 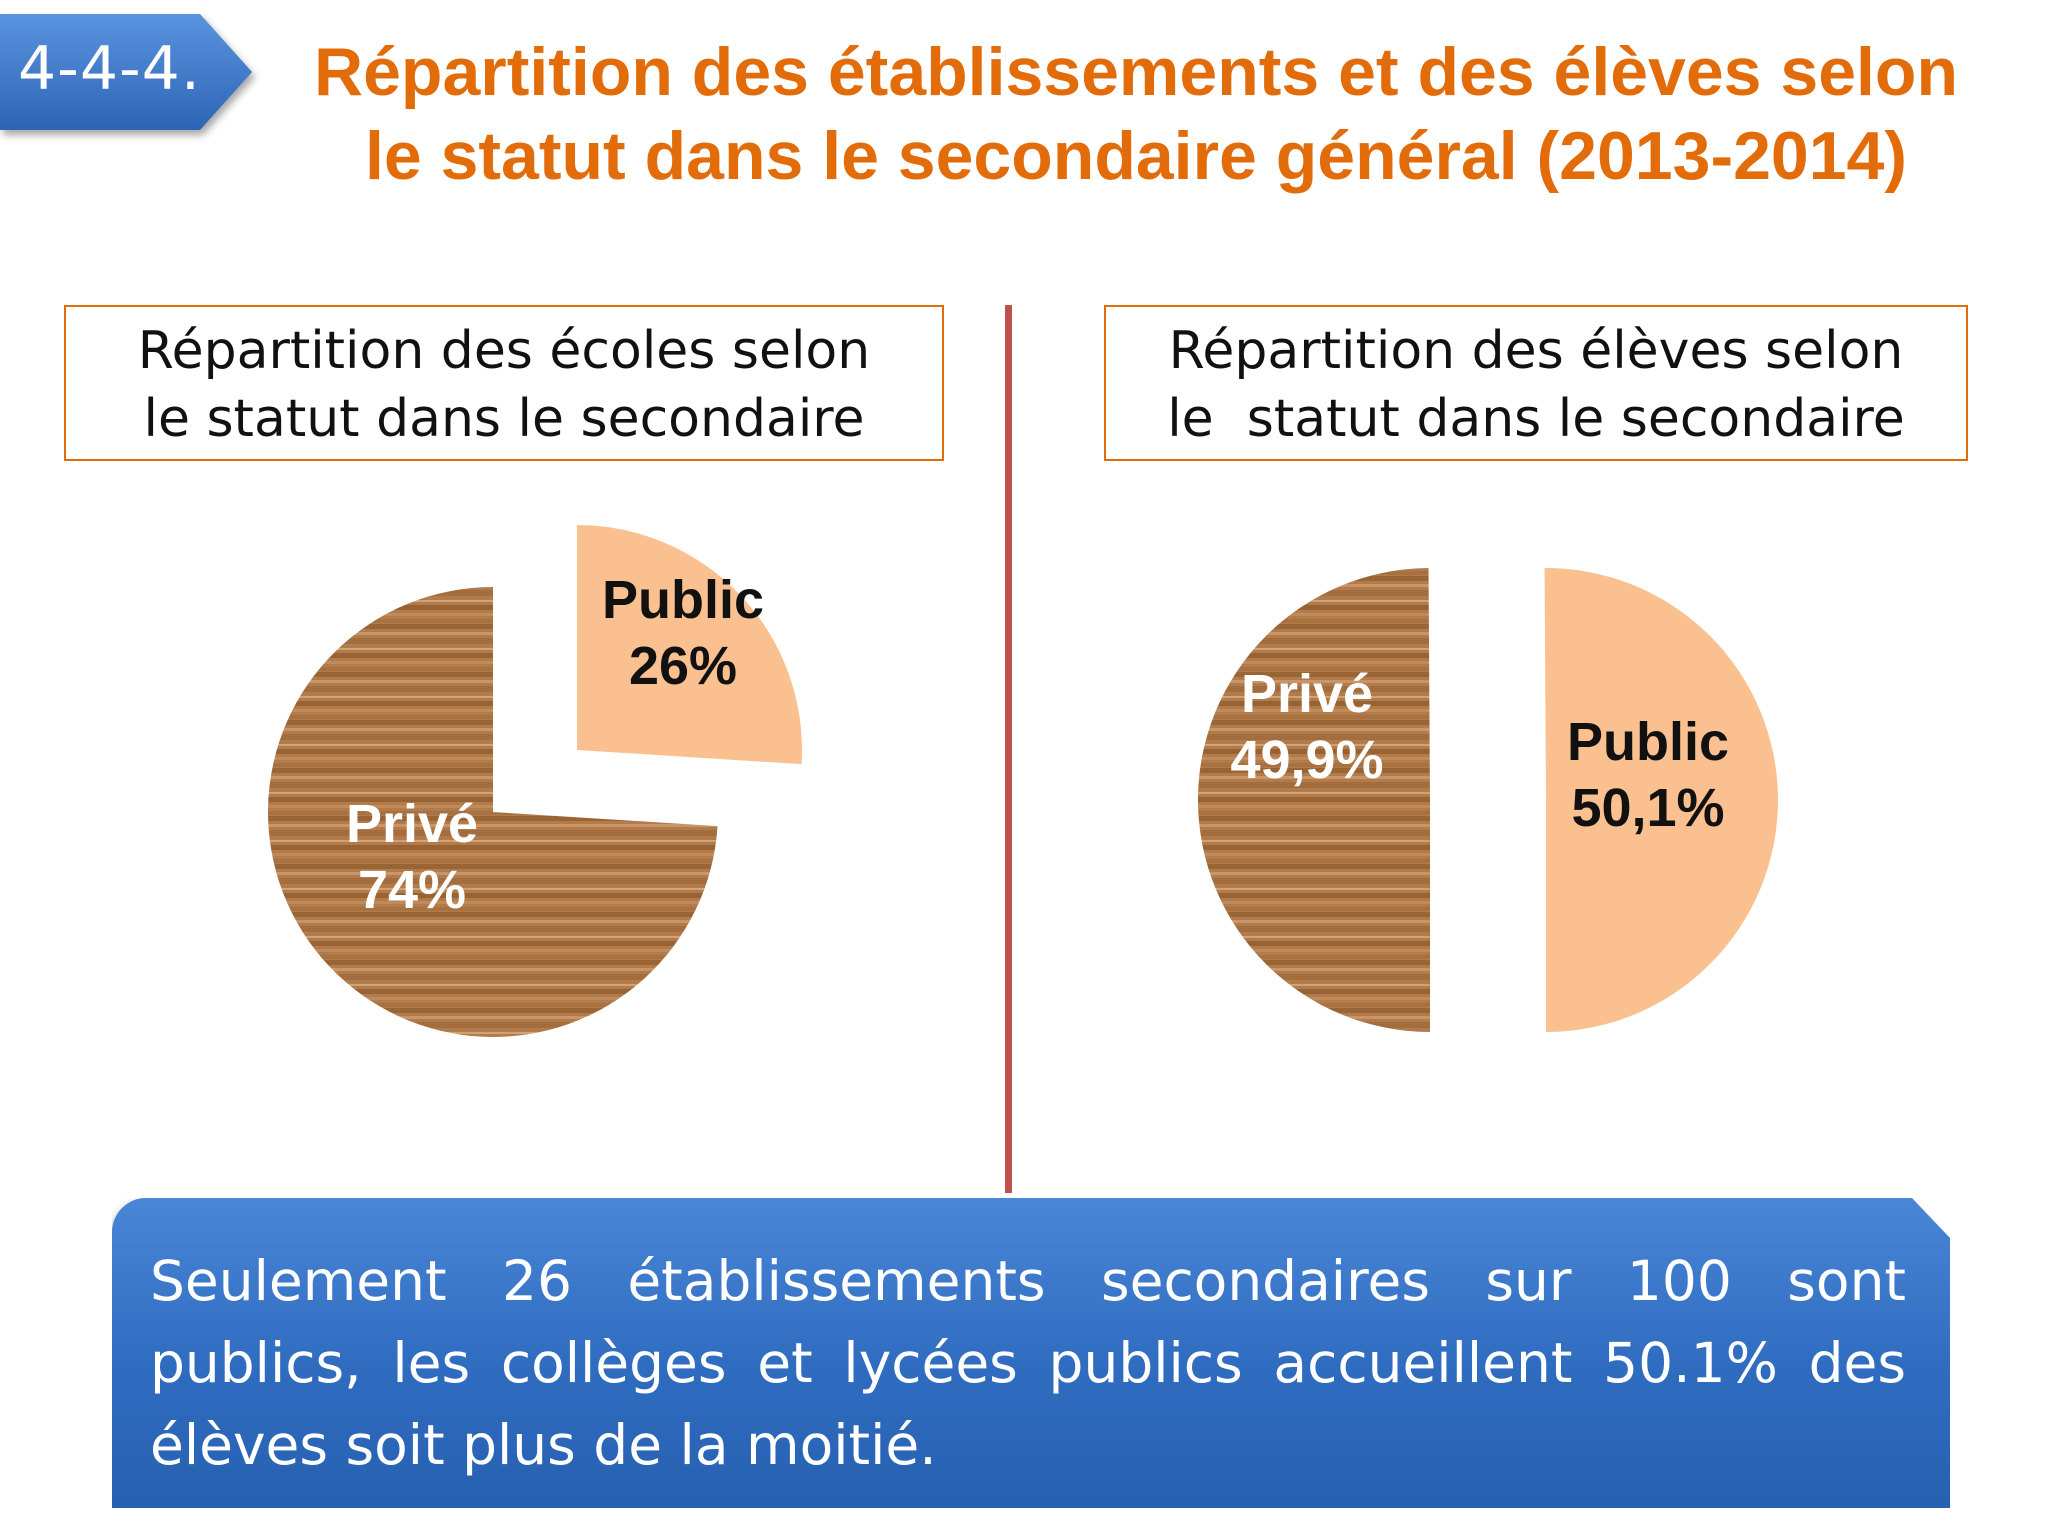 I want to click on pie-1-slice-prive, so click(x=493, y=812).